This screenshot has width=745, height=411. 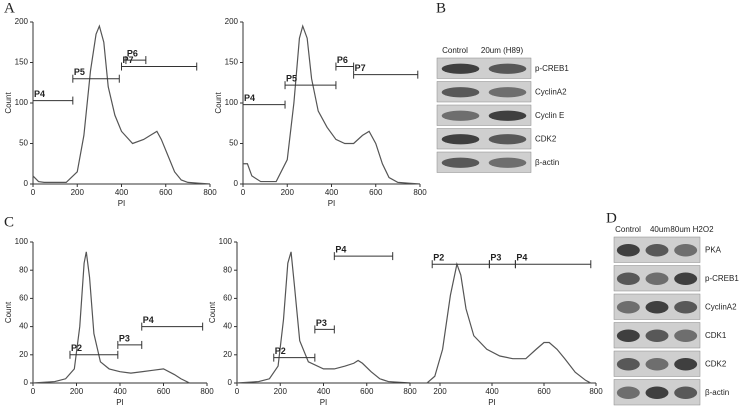 What do you see at coordinates (9, 8) in the screenshot?
I see `panel-label: A` at bounding box center [9, 8].